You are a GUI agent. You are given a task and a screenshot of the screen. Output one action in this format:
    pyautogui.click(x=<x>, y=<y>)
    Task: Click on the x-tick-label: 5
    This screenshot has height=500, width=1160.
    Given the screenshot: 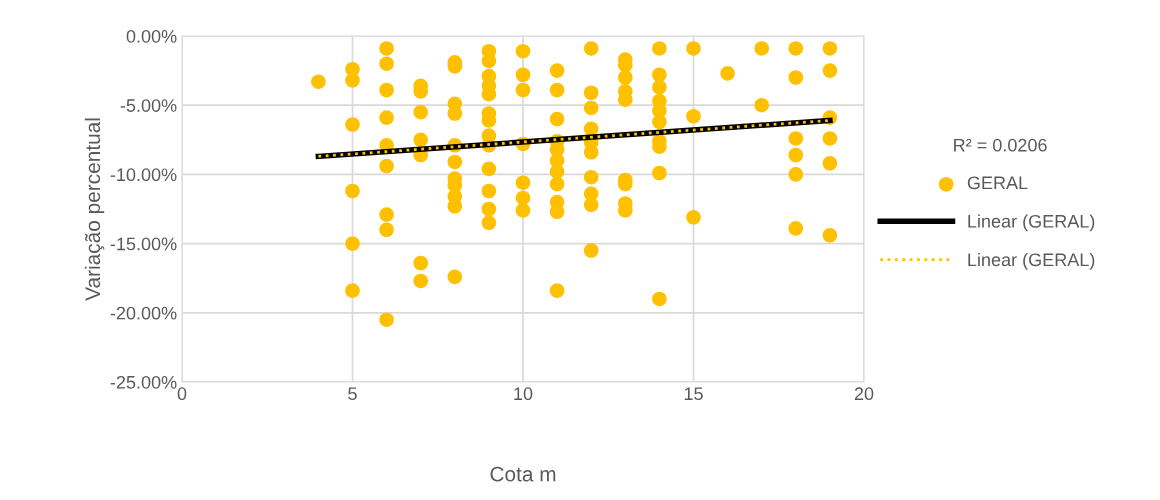 What is the action you would take?
    pyautogui.click(x=352, y=394)
    